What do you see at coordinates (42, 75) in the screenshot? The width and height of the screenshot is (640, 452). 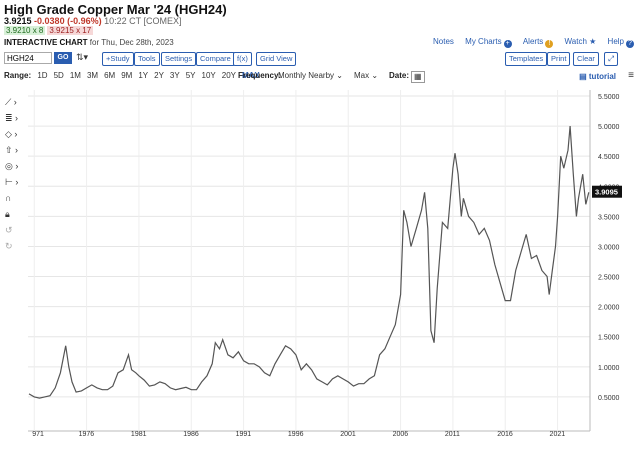 I see `range-option-1d: 1D` at bounding box center [42, 75].